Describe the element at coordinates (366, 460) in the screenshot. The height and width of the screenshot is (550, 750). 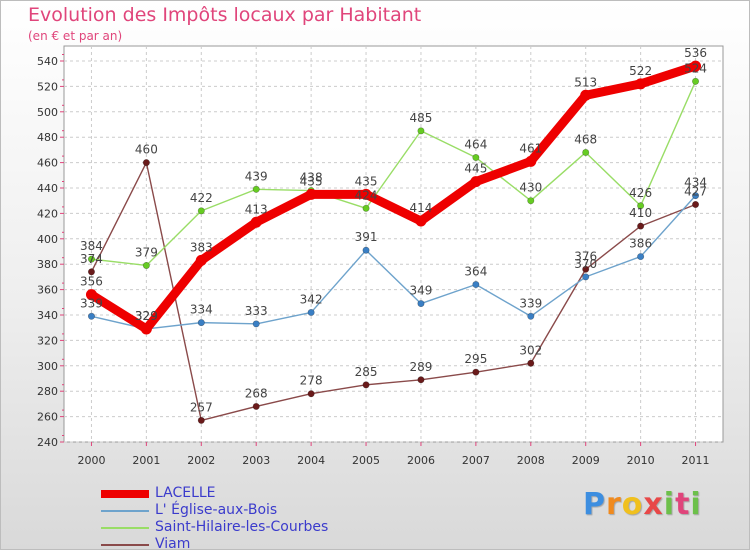
I see `x-tick-label: 2005` at that location.